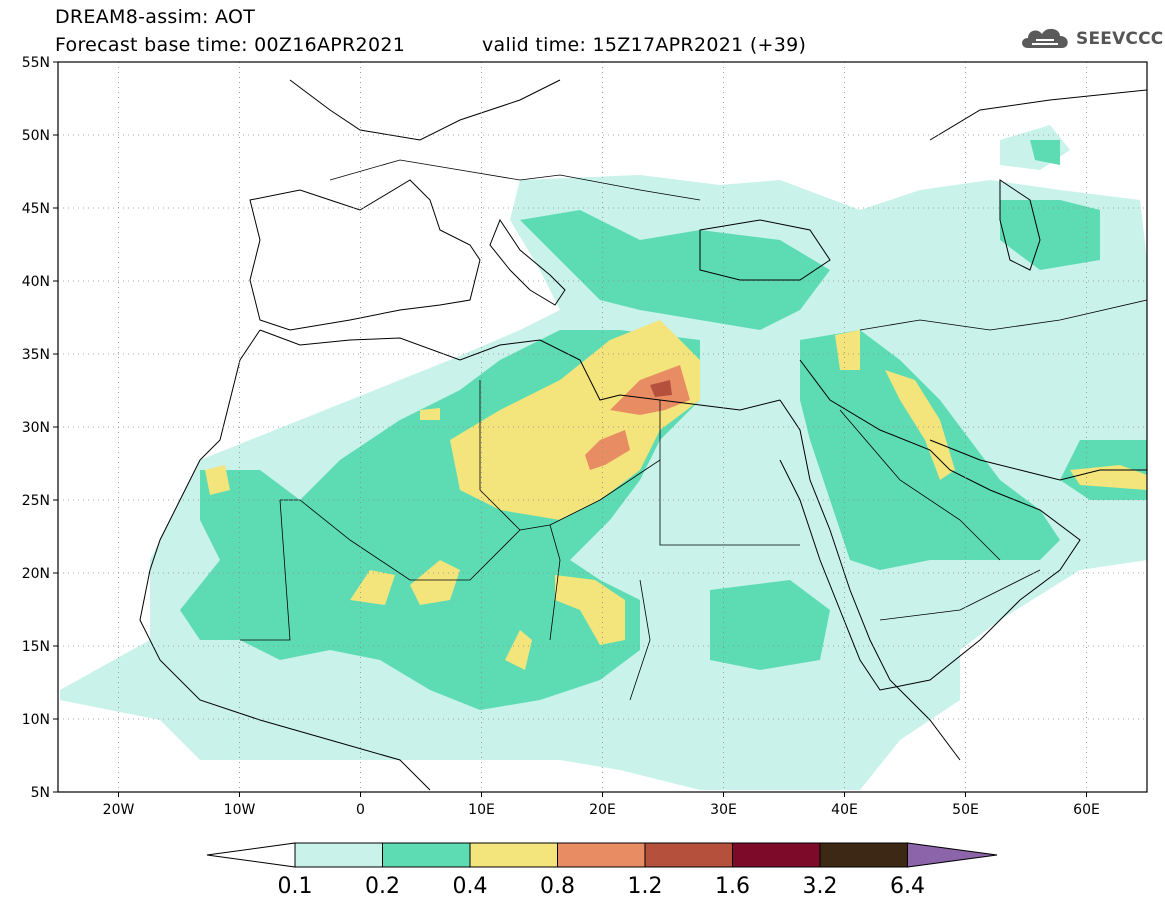 The height and width of the screenshot is (905, 1165). What do you see at coordinates (1086, 810) in the screenshot?
I see `lon-tick-label: 60E` at bounding box center [1086, 810].